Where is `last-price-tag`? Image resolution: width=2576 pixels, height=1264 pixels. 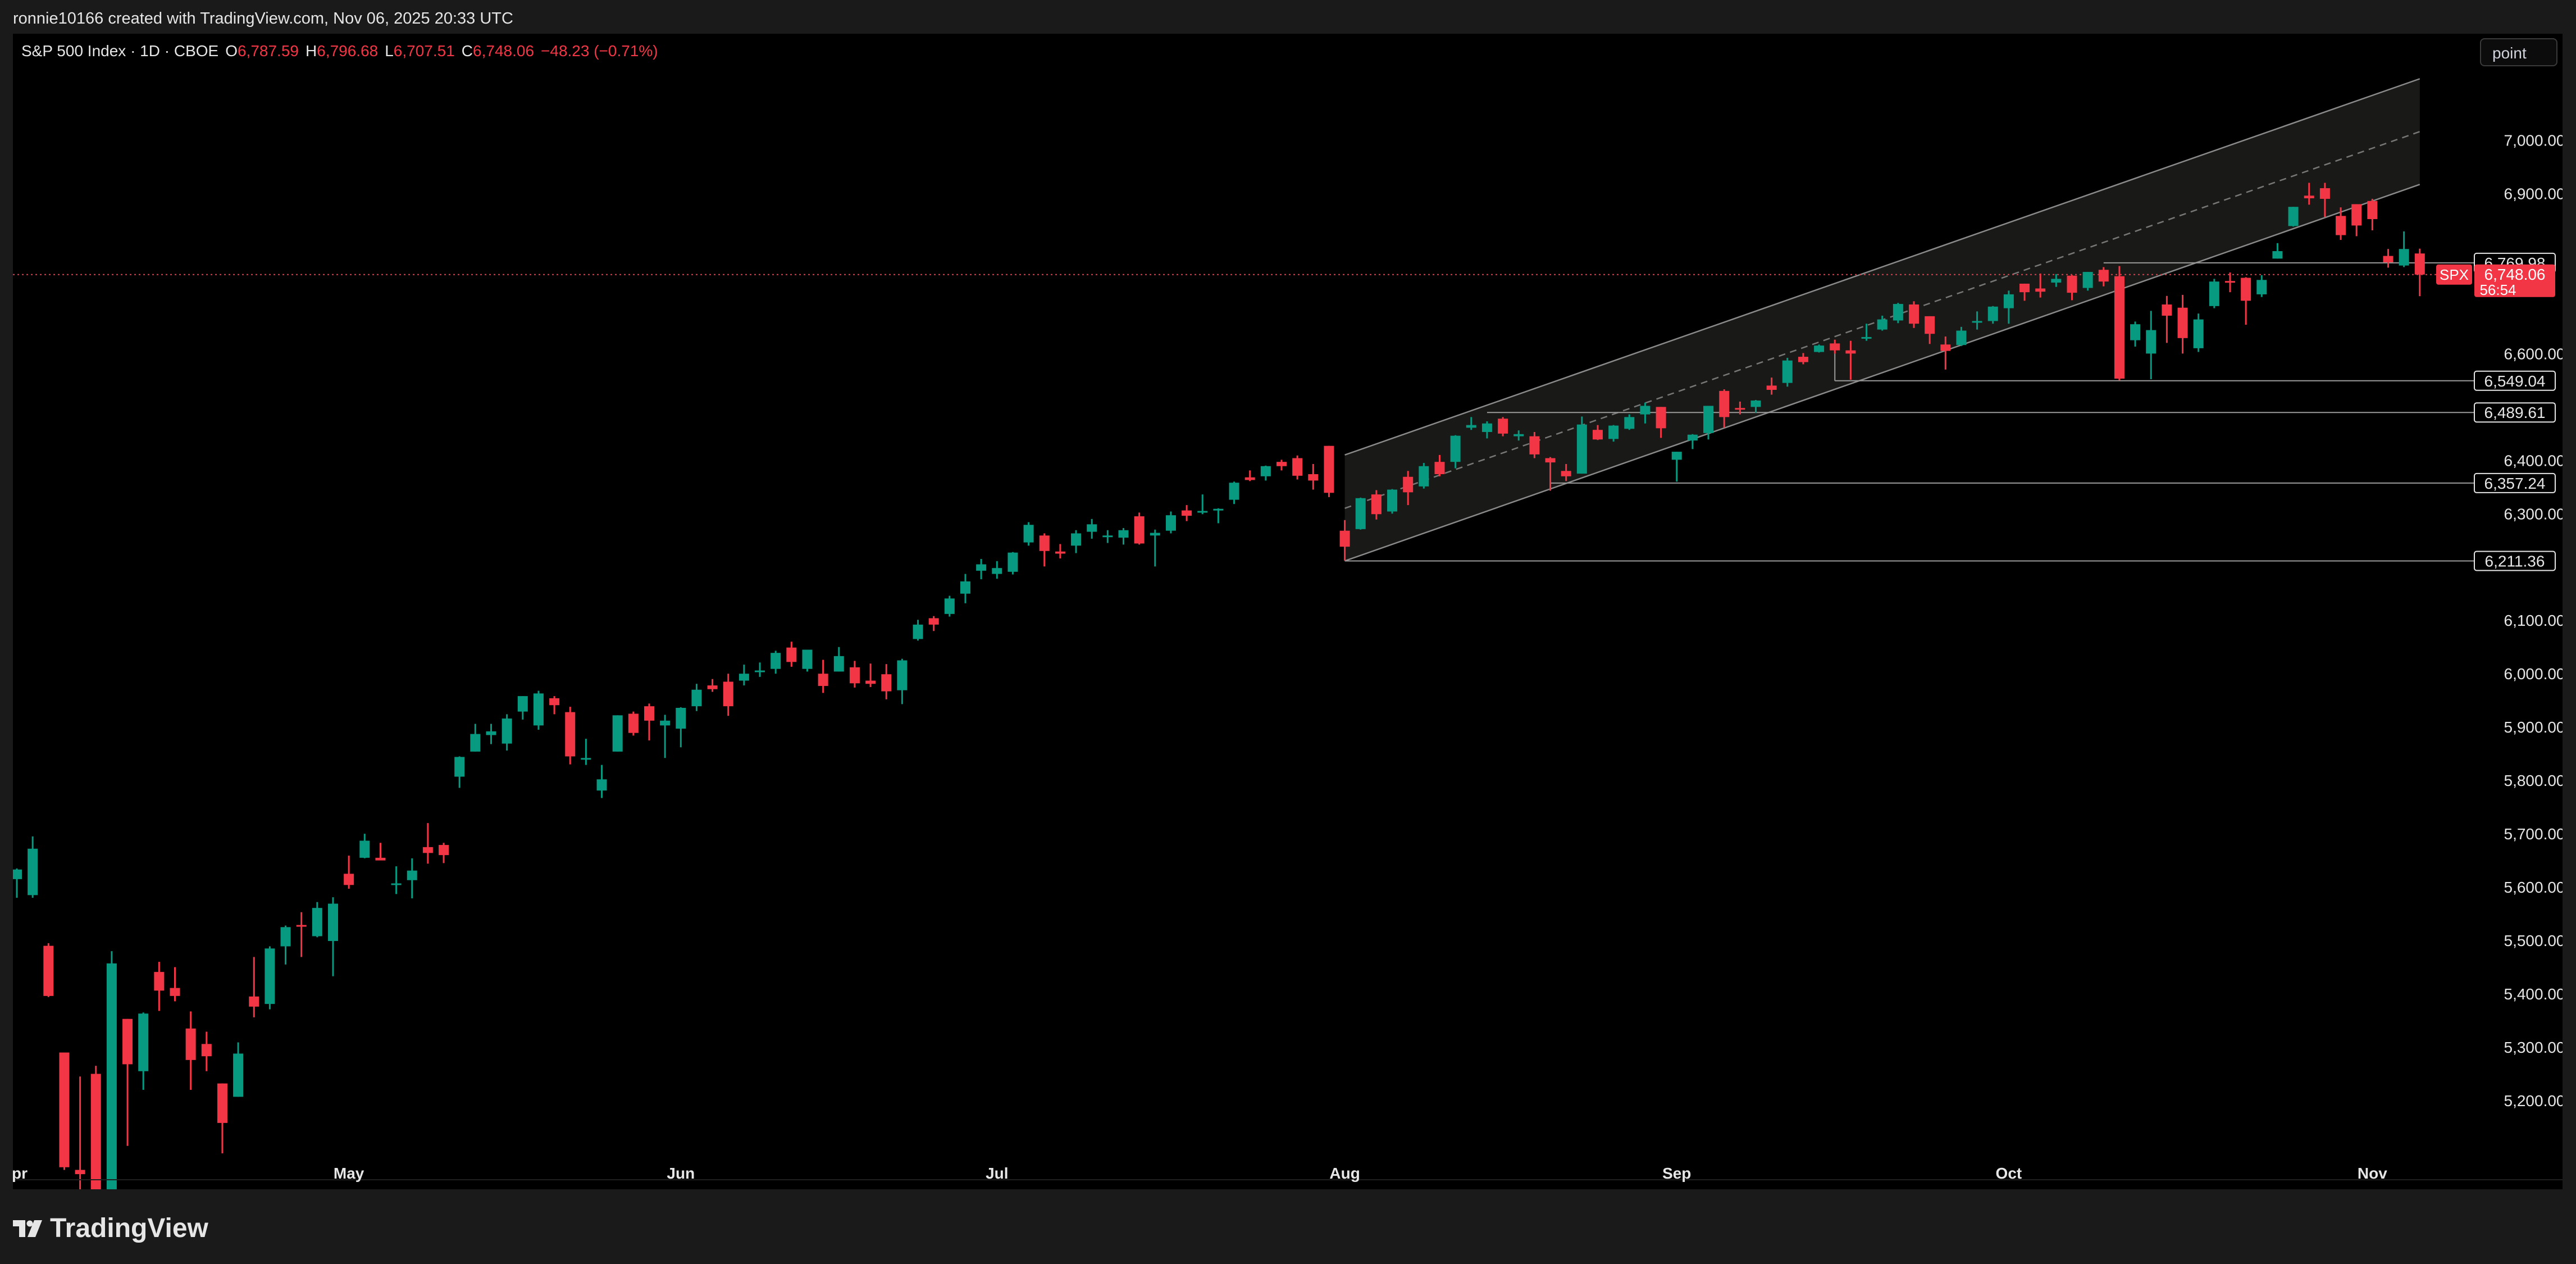
last-price-tag is located at coordinates (2514, 280).